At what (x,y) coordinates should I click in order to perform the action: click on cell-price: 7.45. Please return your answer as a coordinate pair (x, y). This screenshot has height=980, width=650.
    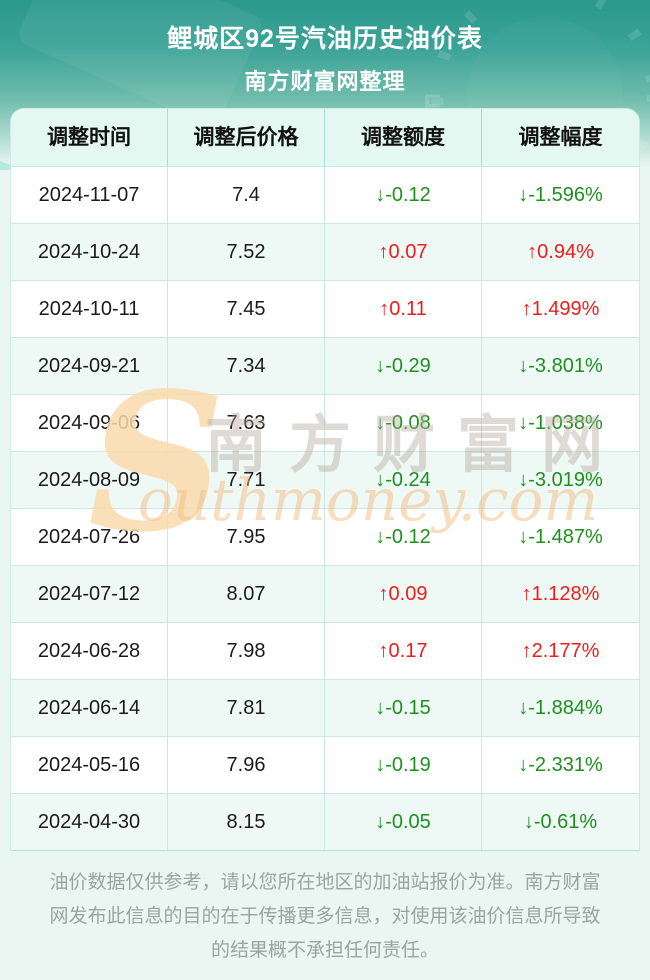
    Looking at the image, I should click on (246, 309).